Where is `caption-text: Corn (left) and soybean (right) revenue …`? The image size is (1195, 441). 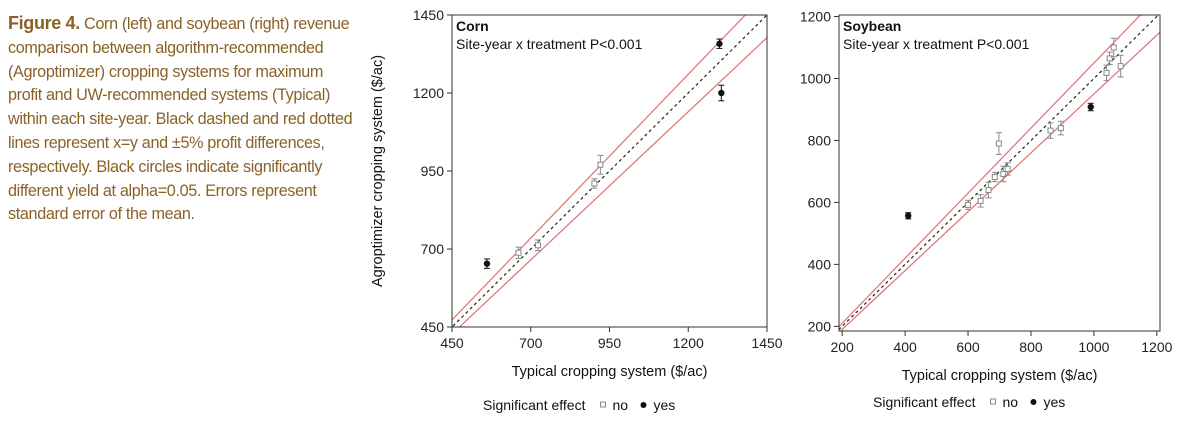 caption-text: Corn (left) and soybean (right) revenue … is located at coordinates (180, 119).